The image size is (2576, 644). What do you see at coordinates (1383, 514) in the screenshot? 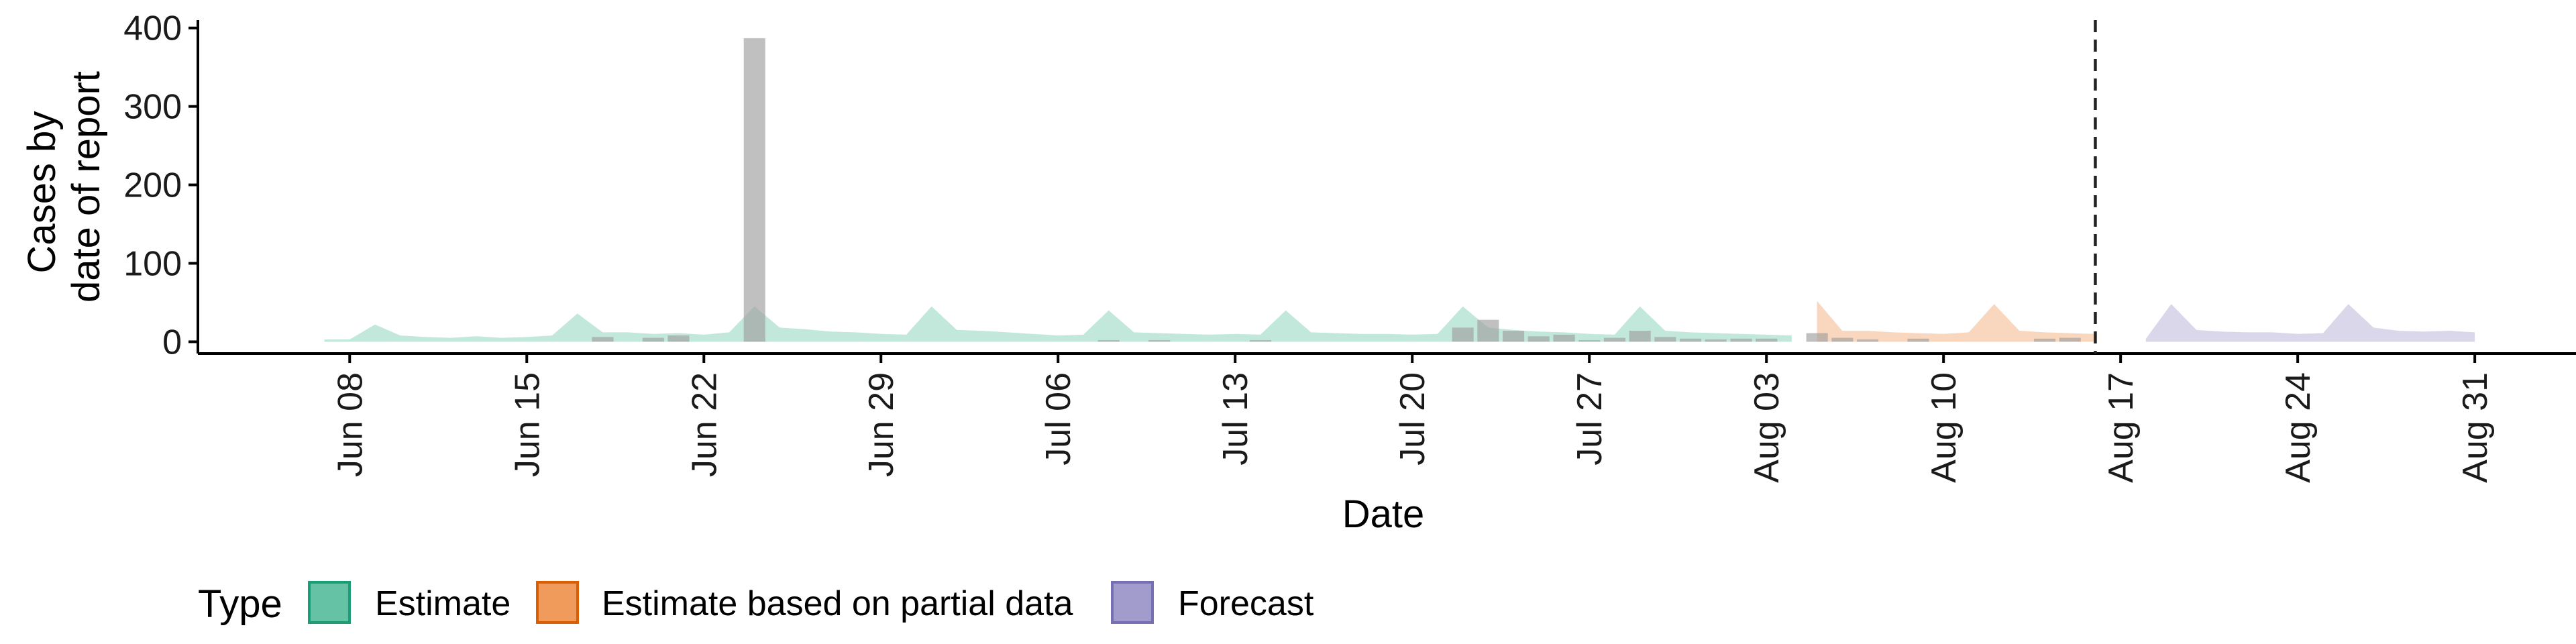
I see `x-axis-title: Date` at bounding box center [1383, 514].